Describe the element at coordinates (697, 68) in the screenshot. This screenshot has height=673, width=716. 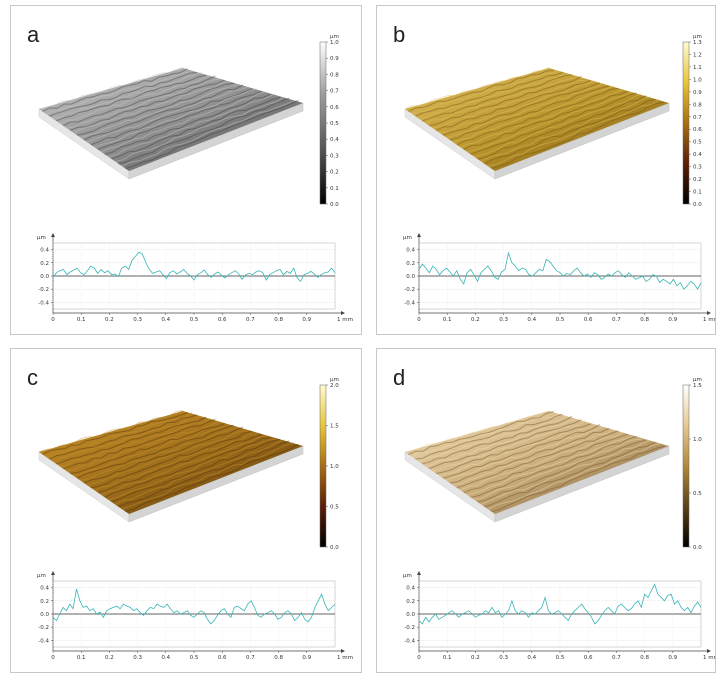
I see `colorbar-tick-label: 1.1` at that location.